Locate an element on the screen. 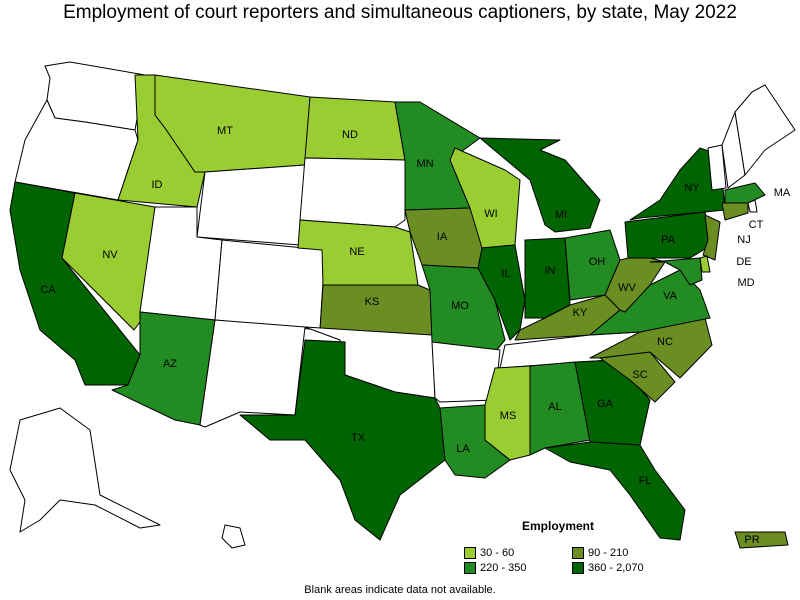 This screenshot has height=600, width=800. legend-item-bin1: 90 - 210 is located at coordinates (600, 553).